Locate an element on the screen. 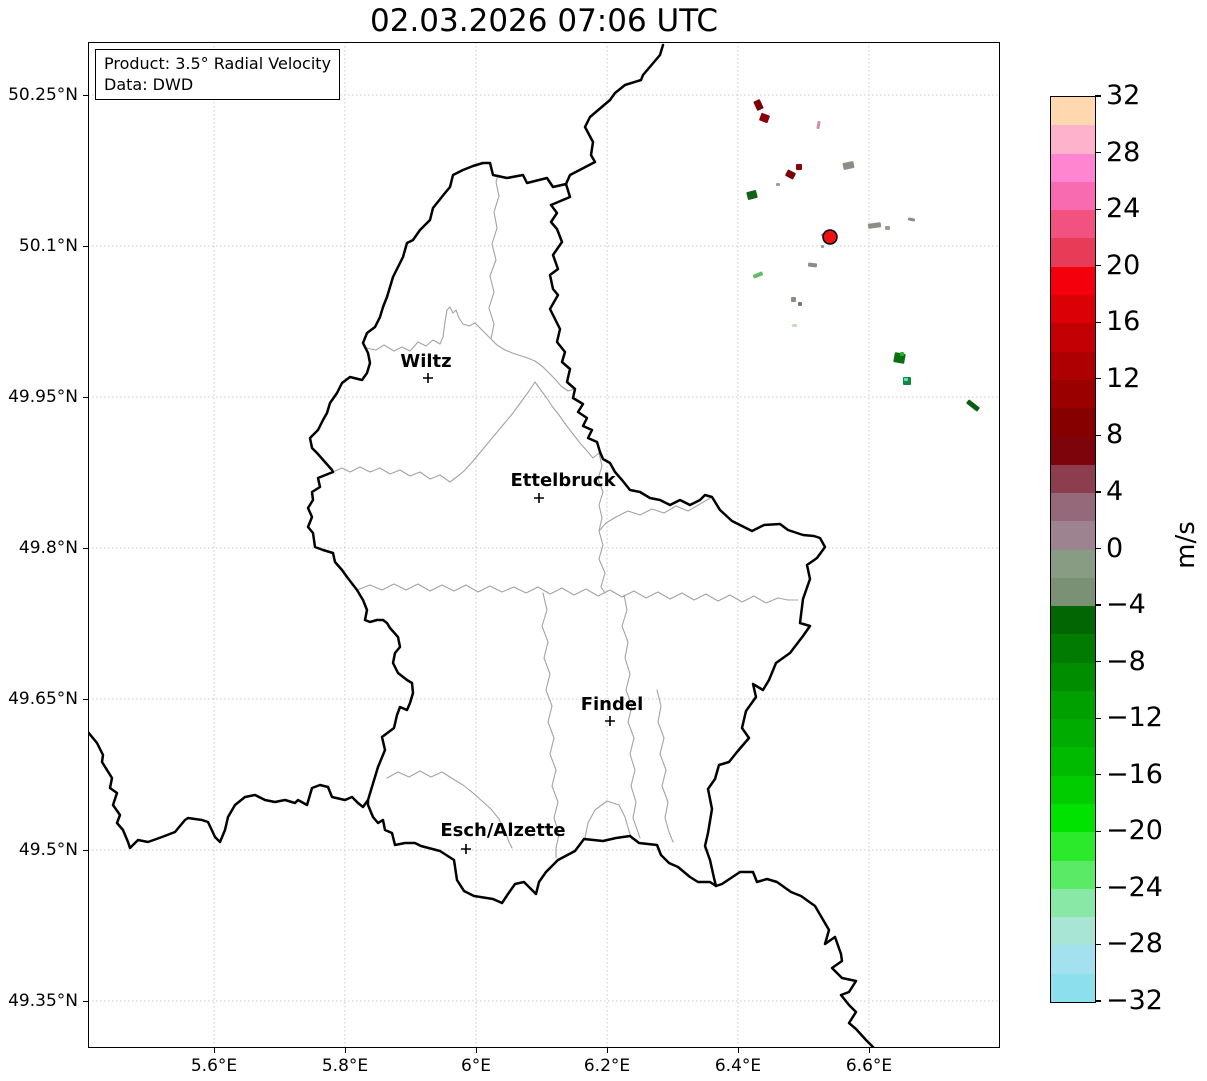  france-belgium-border is located at coordinates (229, 790).